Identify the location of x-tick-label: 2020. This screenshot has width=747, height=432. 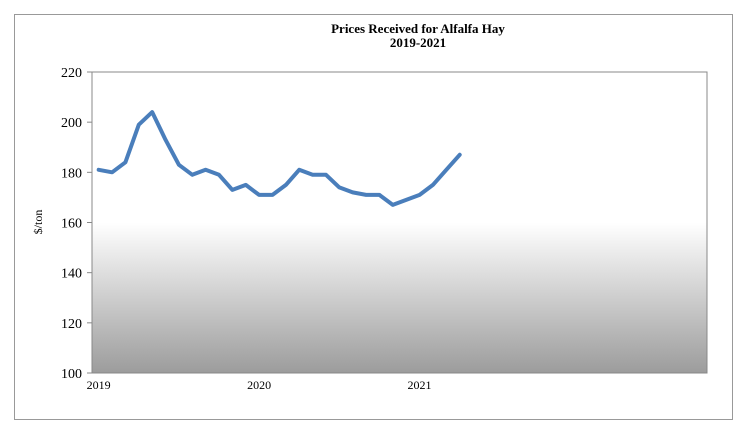
(259, 385).